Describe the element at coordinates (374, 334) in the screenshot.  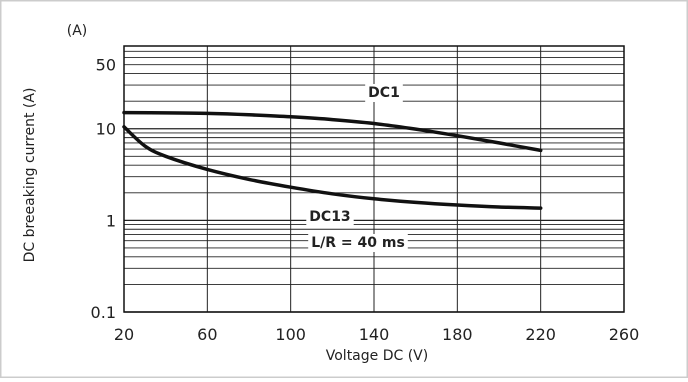
I see `x-tick-label: 140` at that location.